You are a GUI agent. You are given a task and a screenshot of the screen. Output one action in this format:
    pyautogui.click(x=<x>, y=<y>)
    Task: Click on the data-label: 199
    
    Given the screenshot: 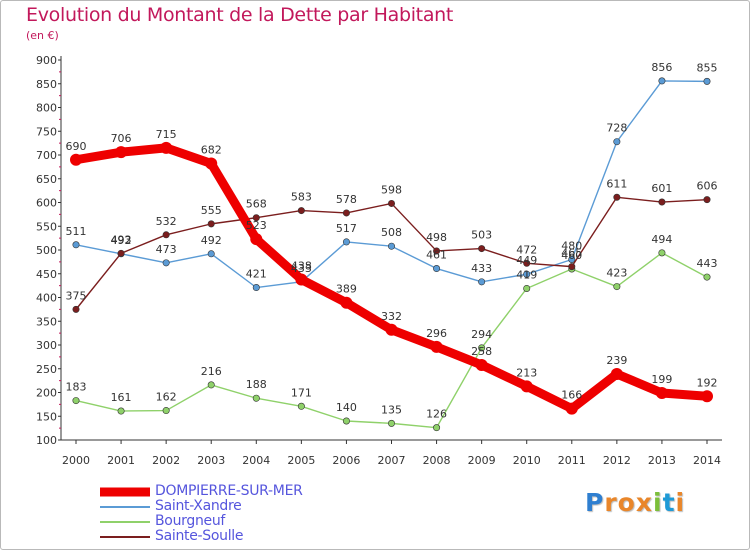 What is the action you would take?
    pyautogui.click(x=661, y=379)
    